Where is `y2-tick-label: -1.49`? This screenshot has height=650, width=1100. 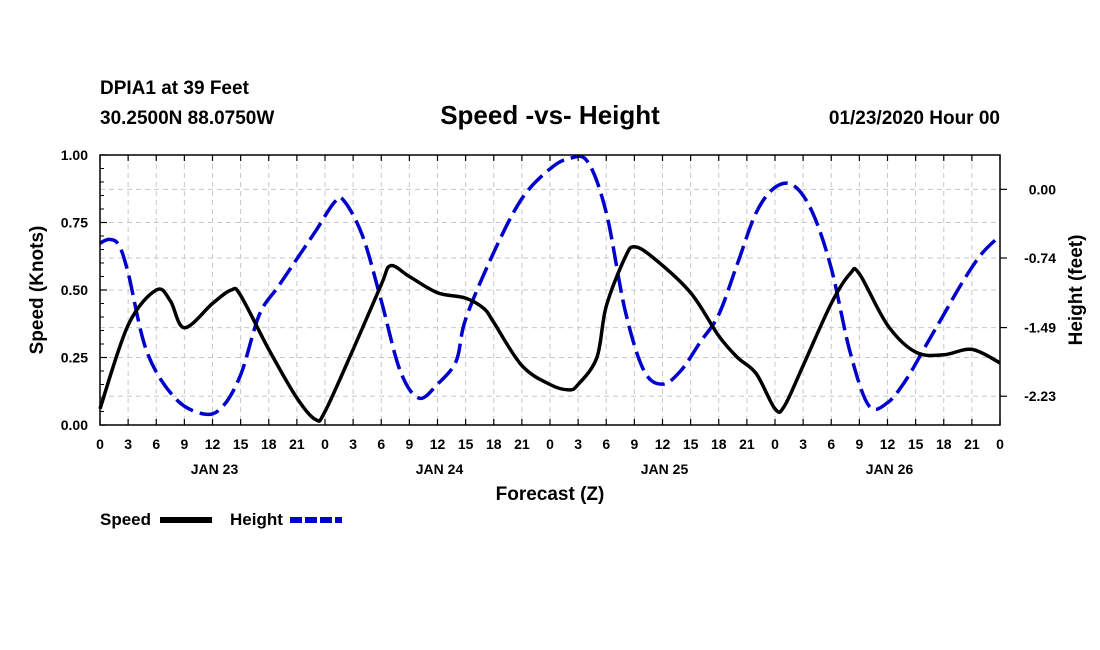 y2-tick-label: -1.49 is located at coordinates (1040, 328).